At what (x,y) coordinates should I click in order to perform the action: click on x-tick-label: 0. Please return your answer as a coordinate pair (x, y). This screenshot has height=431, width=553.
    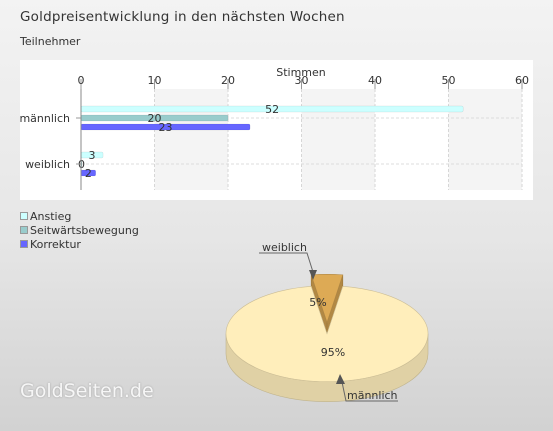
    Looking at the image, I should click on (81, 80).